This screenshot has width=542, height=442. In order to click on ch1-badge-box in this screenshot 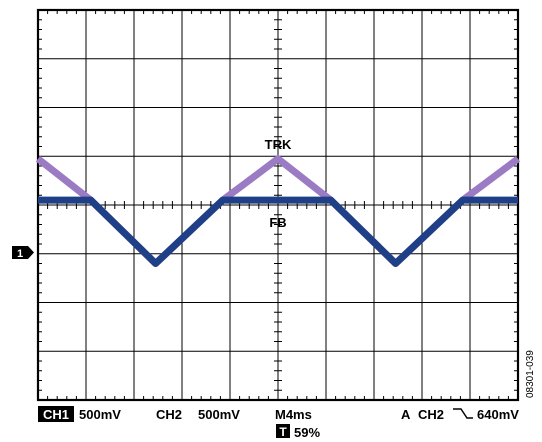, I will do `click(56, 414)`.